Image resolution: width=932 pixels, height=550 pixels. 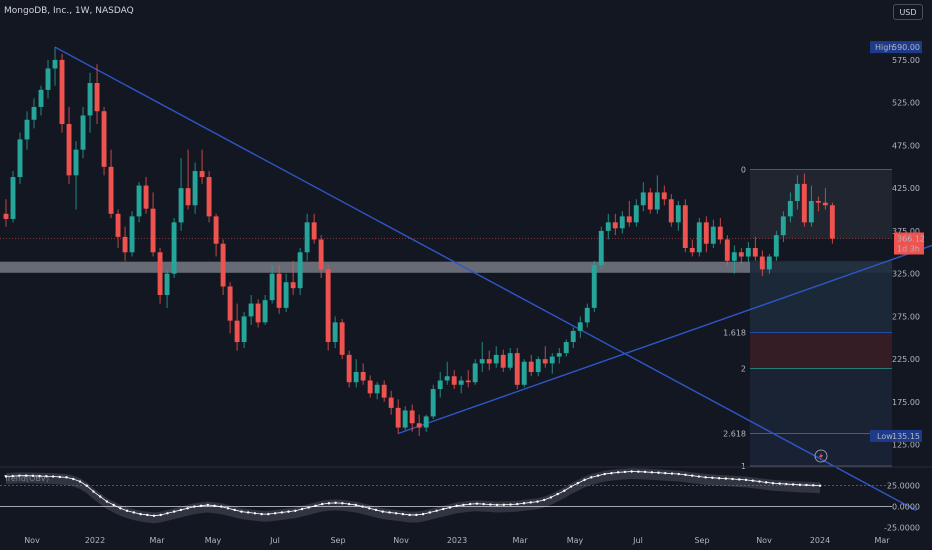 What do you see at coordinates (906, 47) in the screenshot?
I see `high-value: 590.00` at bounding box center [906, 47].